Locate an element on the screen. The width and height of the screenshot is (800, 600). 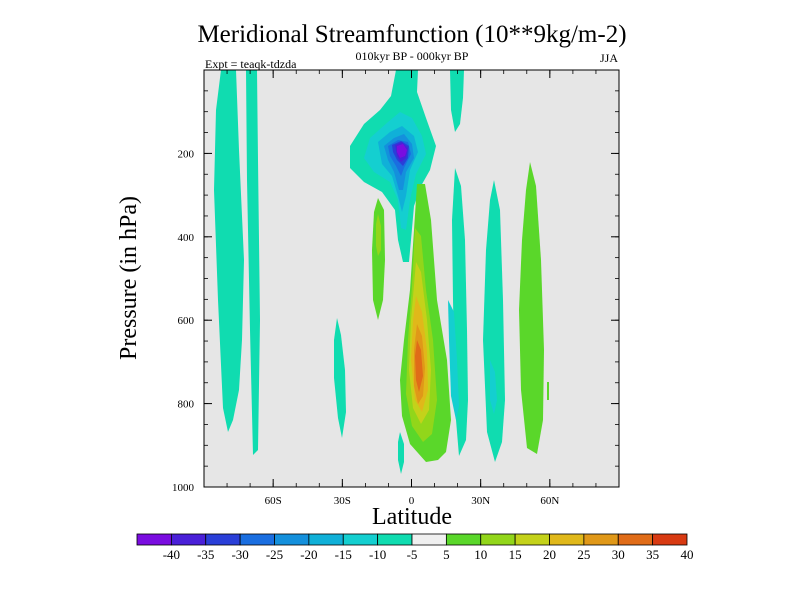
colorbar-label: -15 is located at coordinates (343, 554).